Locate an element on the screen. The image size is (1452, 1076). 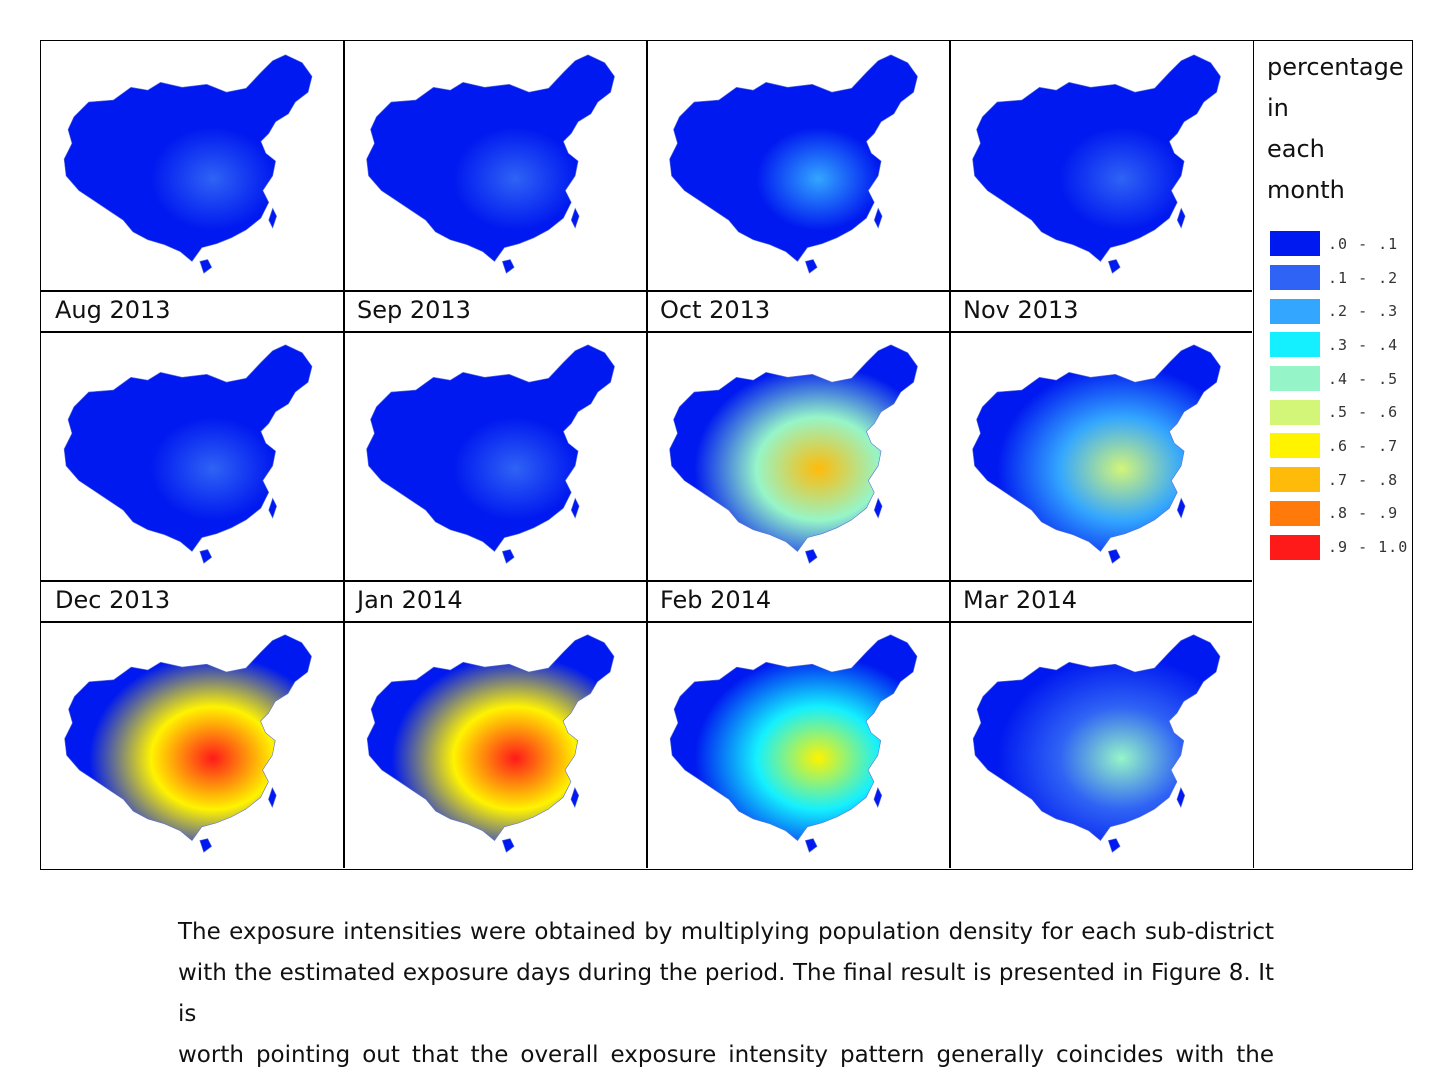
legend-item: .7 - .8 is located at coordinates (1339, 480).